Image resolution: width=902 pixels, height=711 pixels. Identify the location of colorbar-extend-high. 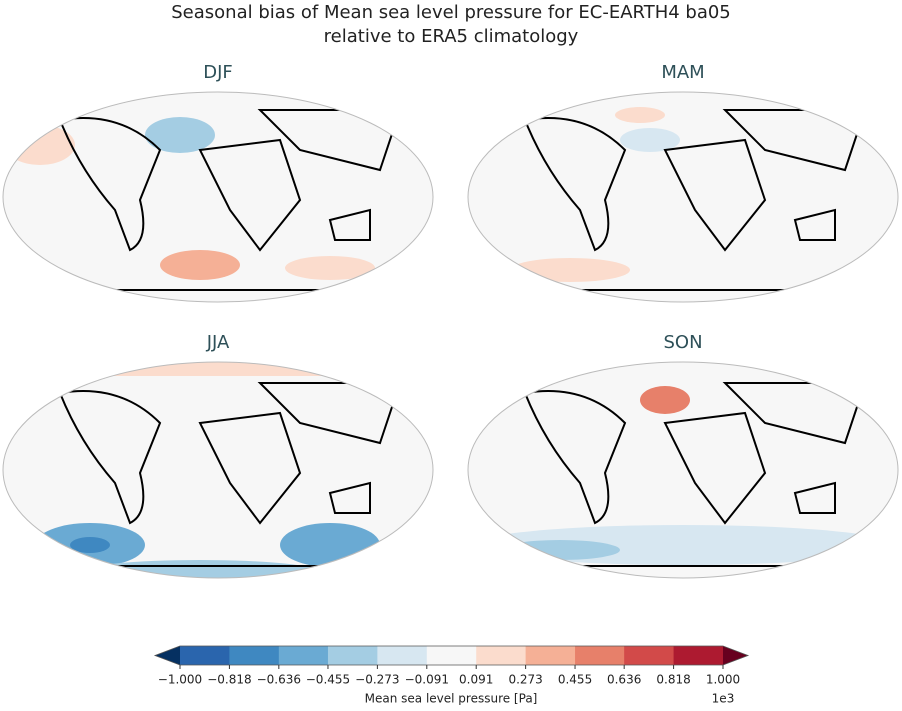
(735, 655).